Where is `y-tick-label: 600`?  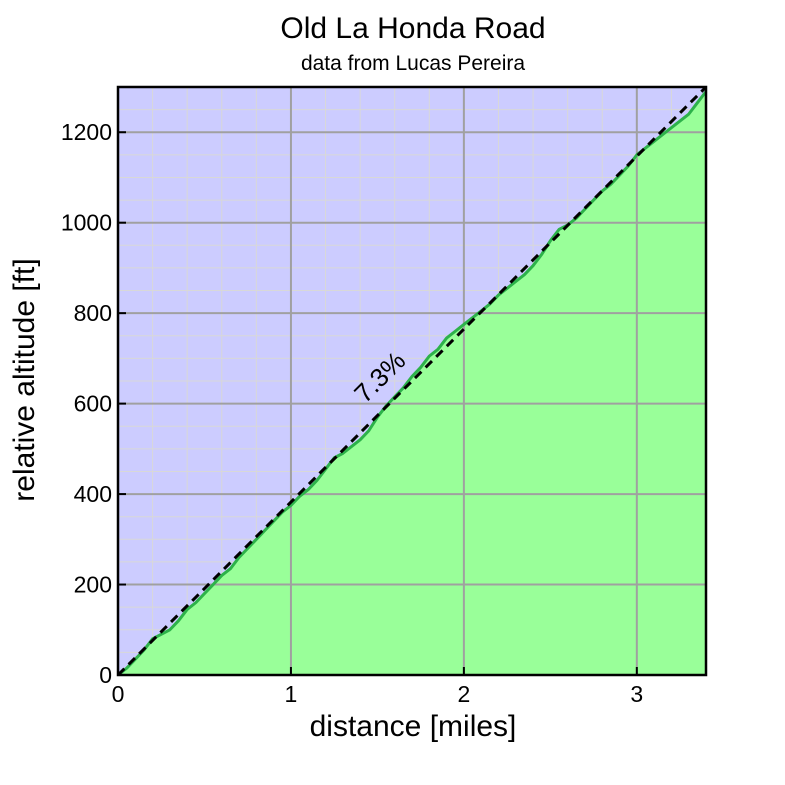
y-tick-label: 600 is located at coordinates (93, 404).